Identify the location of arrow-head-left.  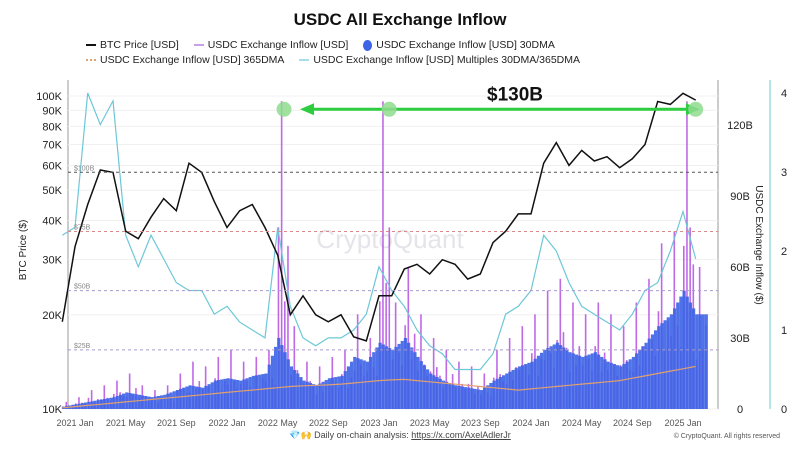
(307, 109).